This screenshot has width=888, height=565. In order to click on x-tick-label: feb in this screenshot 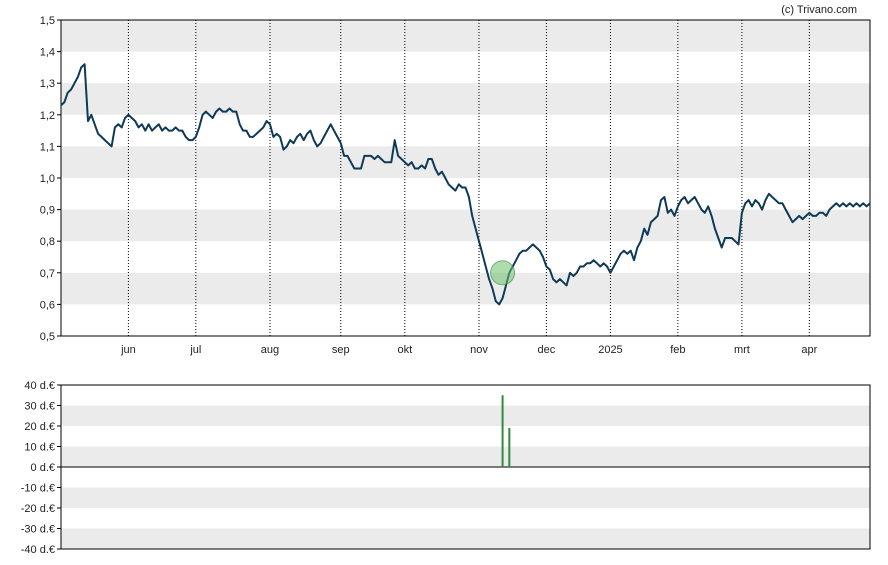, I will do `click(677, 350)`.